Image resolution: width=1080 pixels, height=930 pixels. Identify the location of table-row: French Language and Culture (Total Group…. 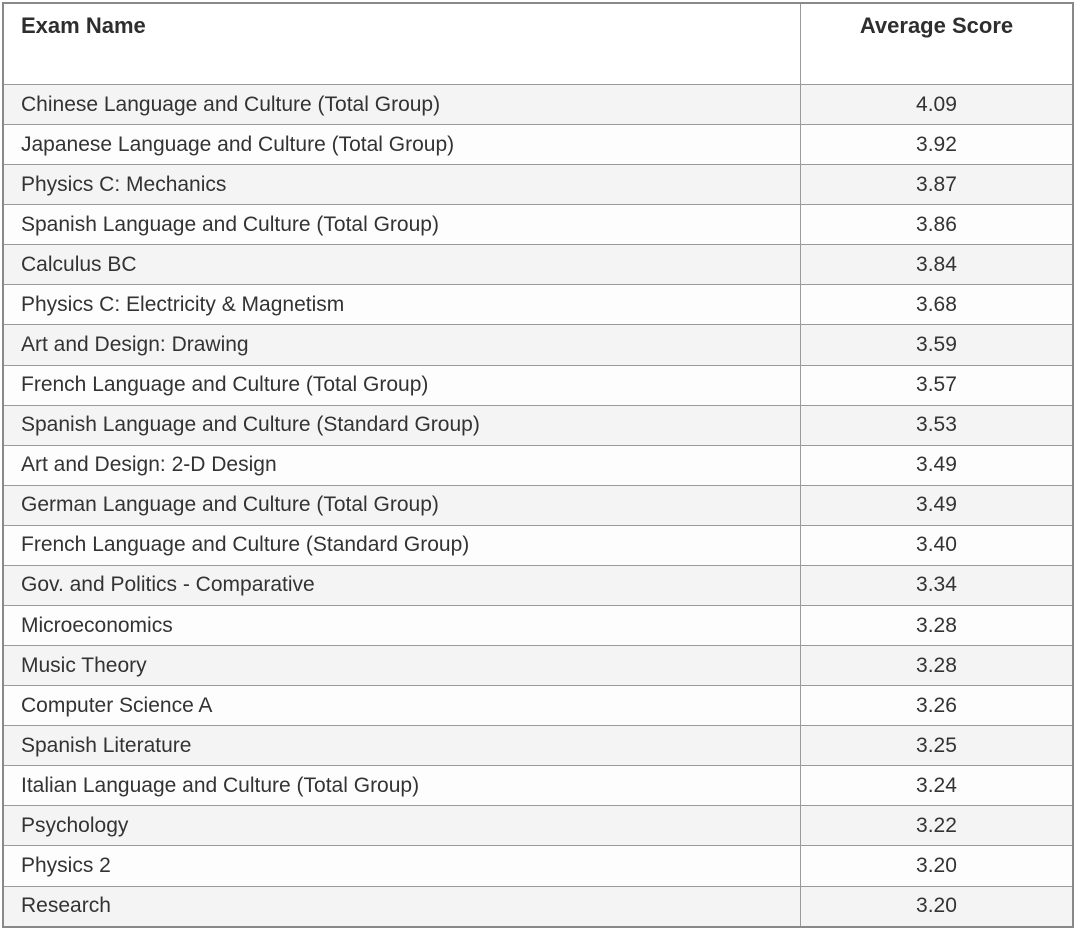
(538, 385).